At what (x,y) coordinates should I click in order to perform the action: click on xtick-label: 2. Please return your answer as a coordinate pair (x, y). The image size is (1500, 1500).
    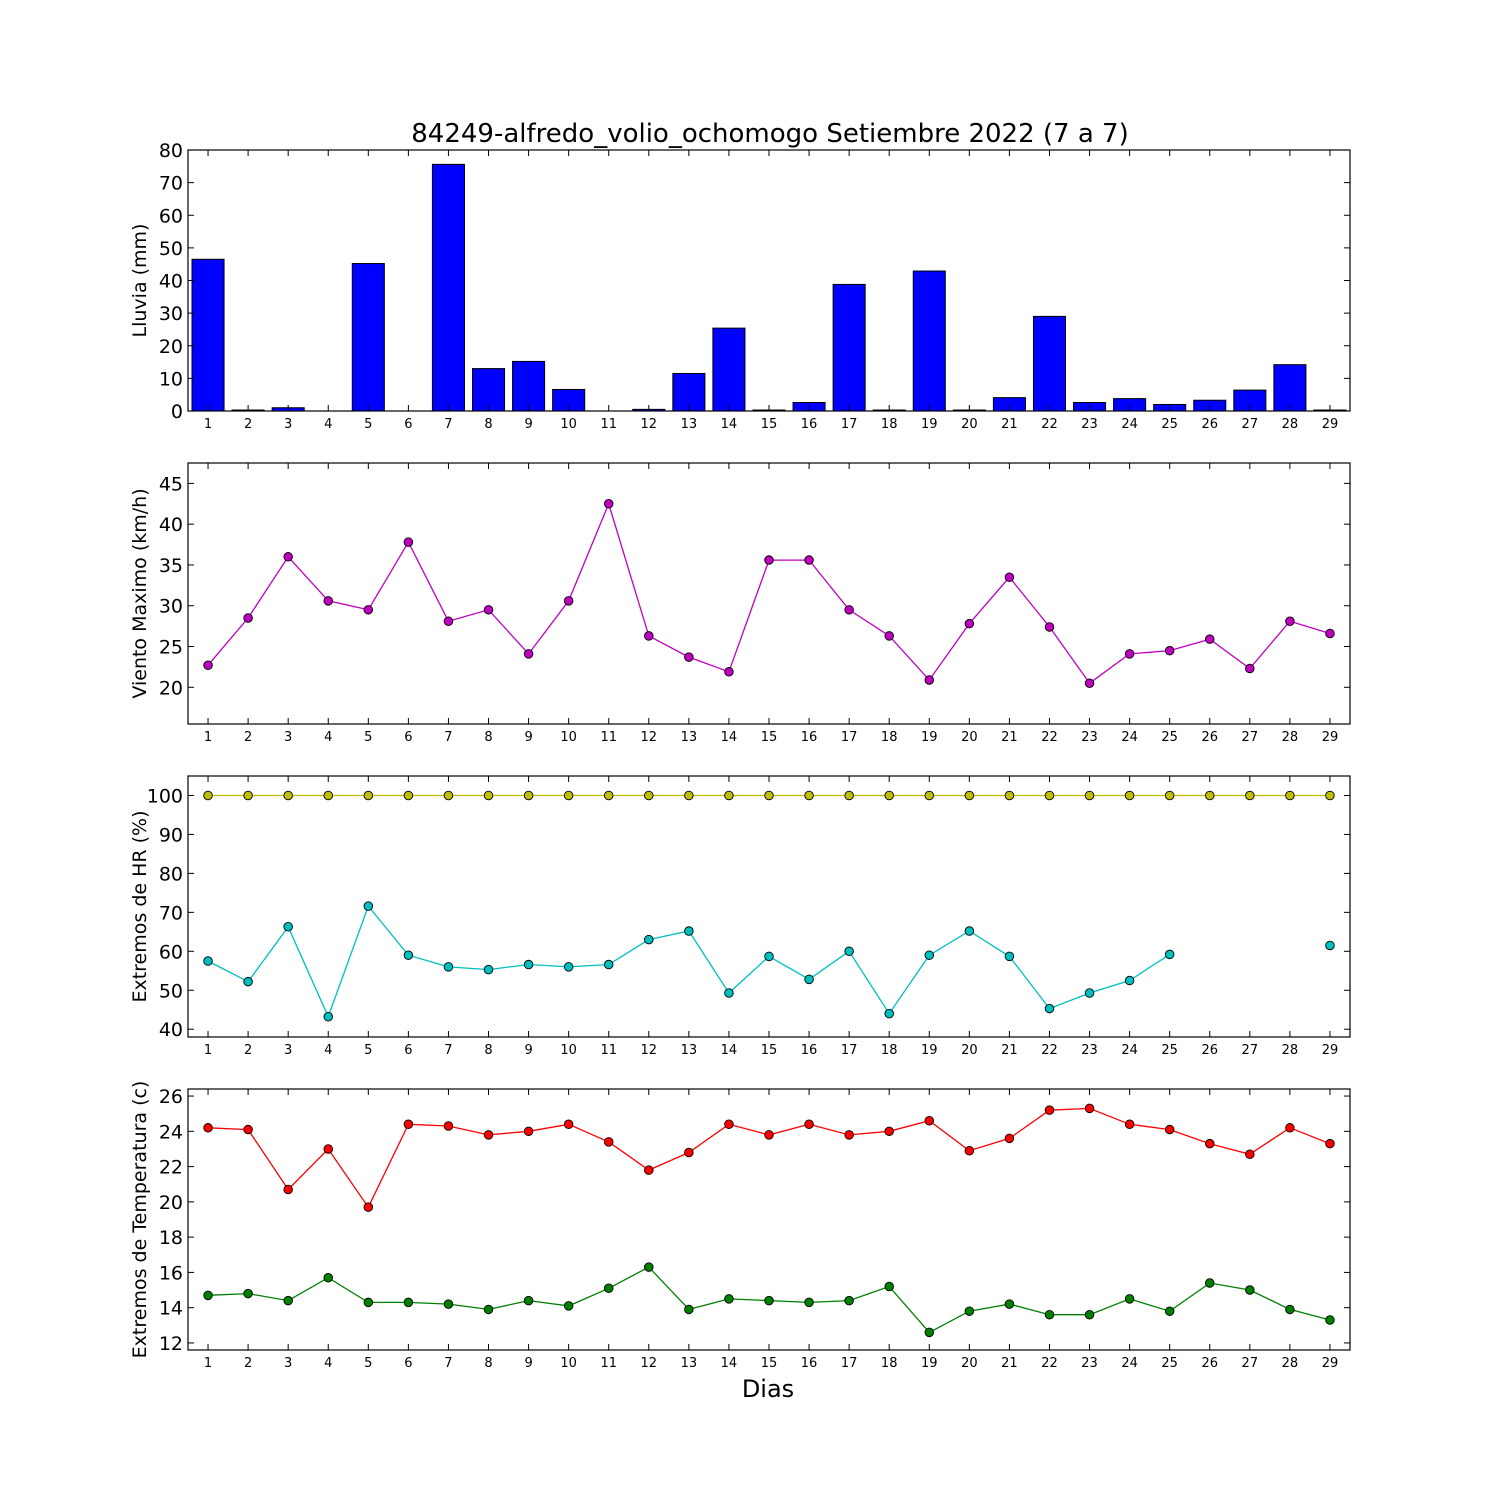
    Looking at the image, I should click on (248, 424).